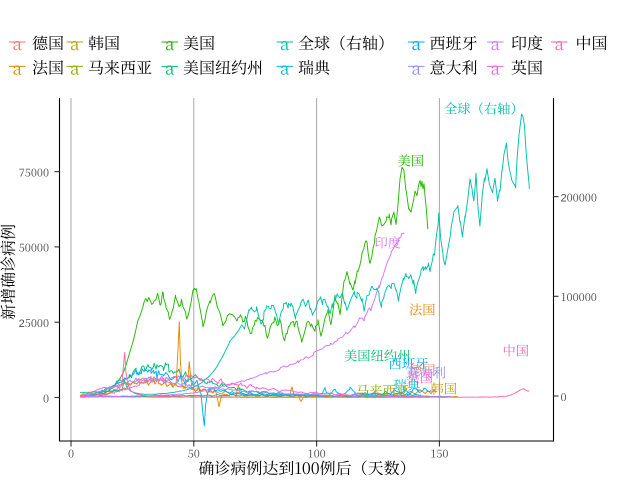 Image resolution: width=640 pixels, height=485 pixels. Describe the element at coordinates (9, 272) in the screenshot. I see `svg-text: 新增确诊病例` at that location.